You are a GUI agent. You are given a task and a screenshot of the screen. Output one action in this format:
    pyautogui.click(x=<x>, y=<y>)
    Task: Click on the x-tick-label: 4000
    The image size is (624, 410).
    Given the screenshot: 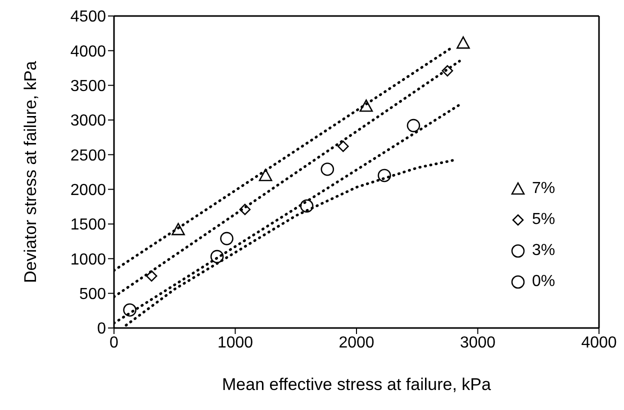 What is the action you would take?
    pyautogui.click(x=599, y=343)
    